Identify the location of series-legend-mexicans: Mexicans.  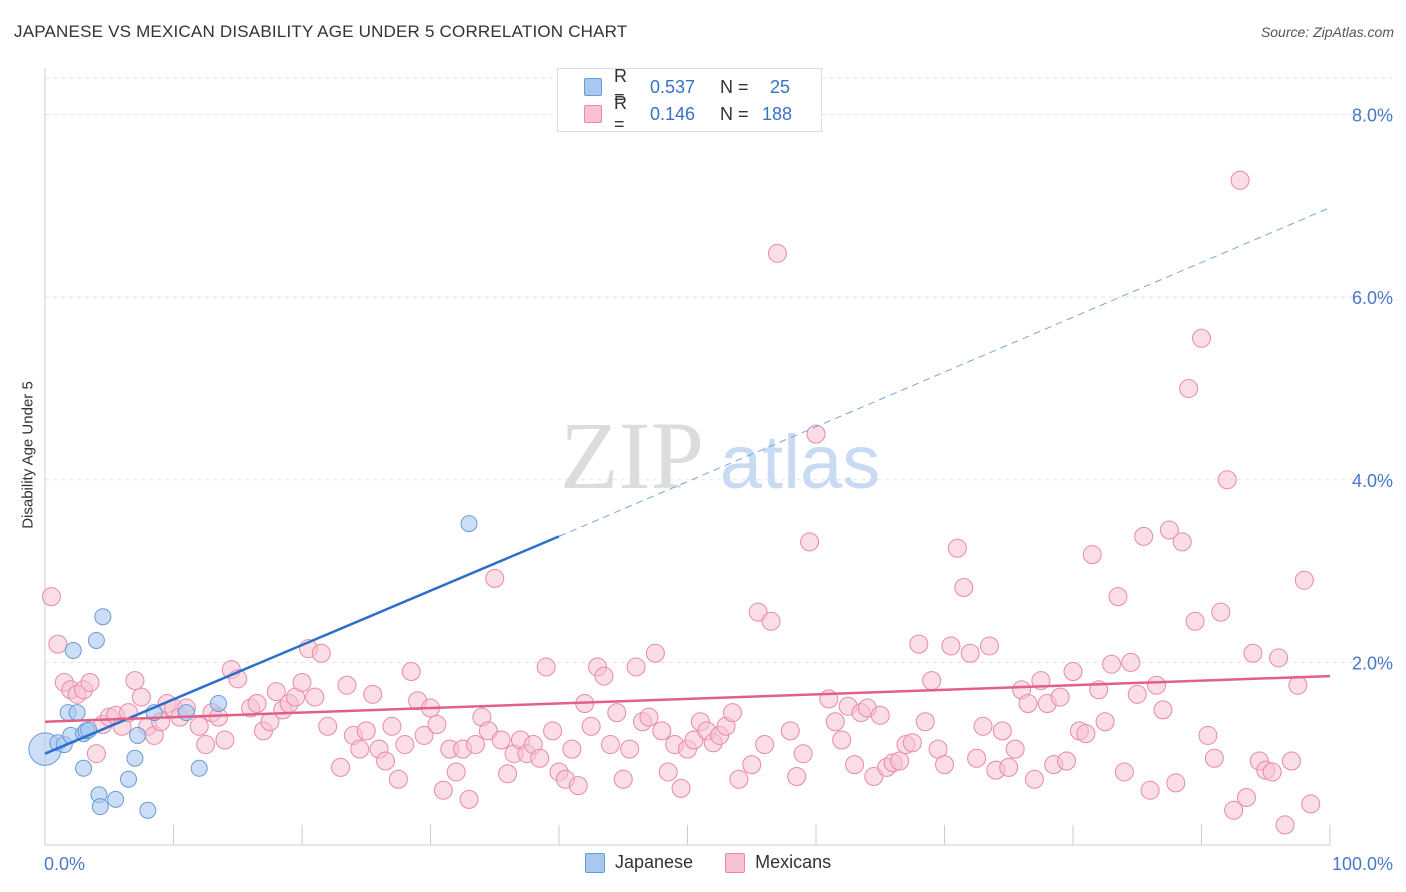
(778, 862).